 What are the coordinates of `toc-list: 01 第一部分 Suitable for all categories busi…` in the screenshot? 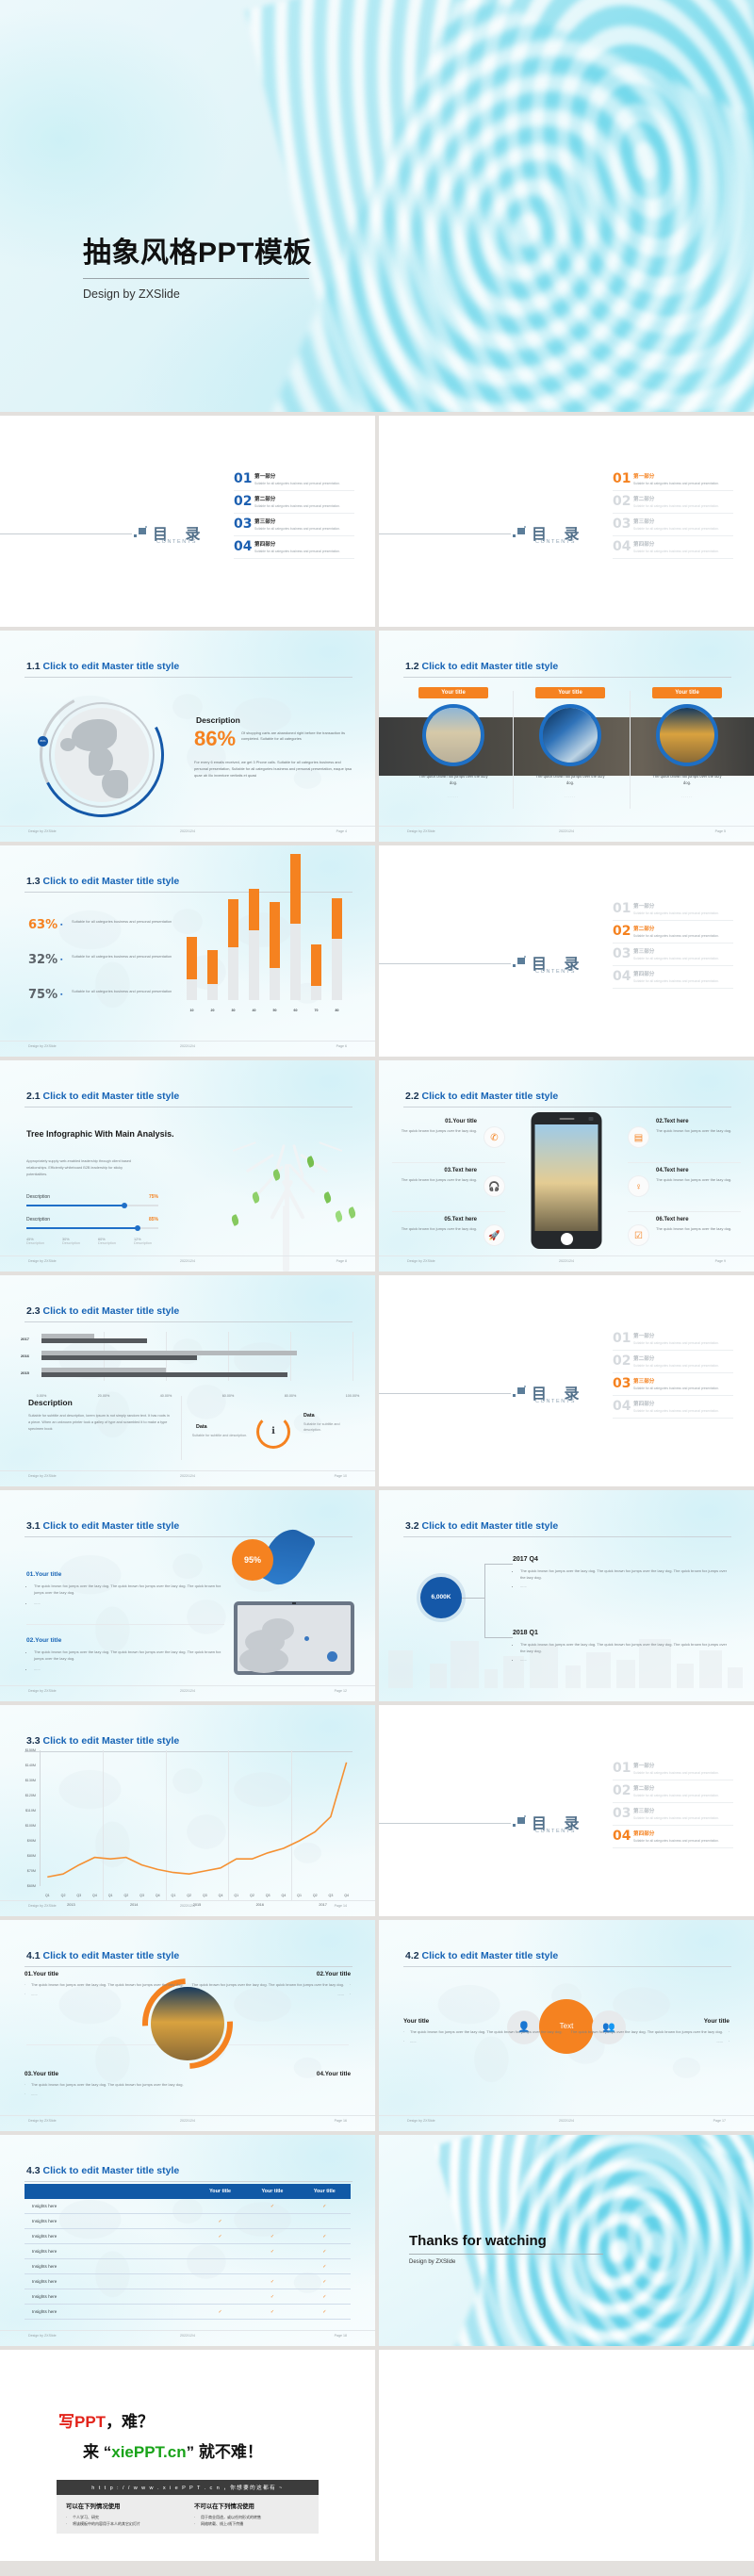 It's located at (673, 513).